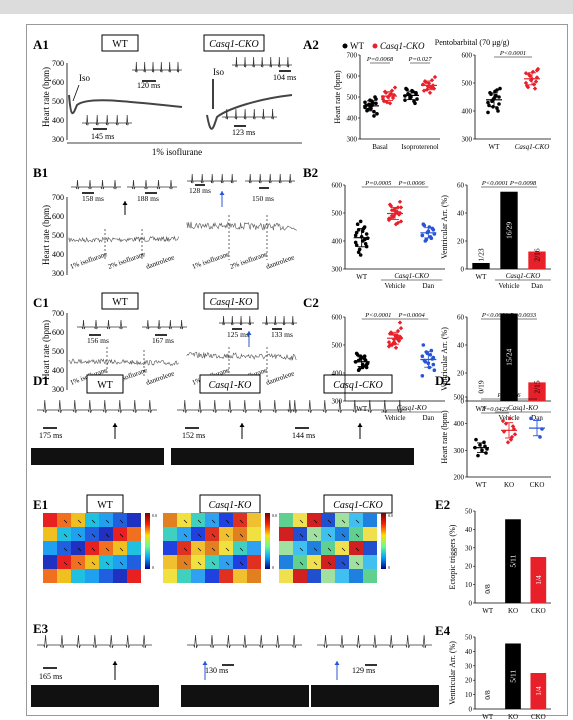 The image size is (573, 720). I want to click on e1-cbar-max: 0.0, so click(390, 515).